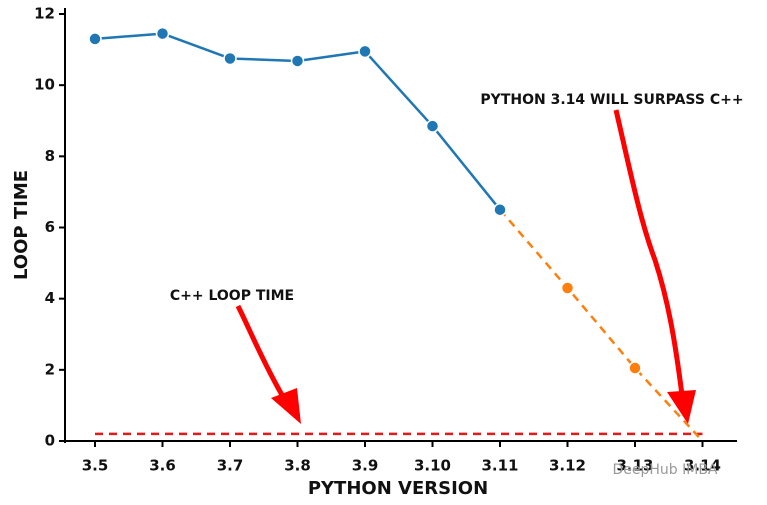  Describe the element at coordinates (95, 466) in the screenshot. I see `x-tick-label: 3.5` at that location.